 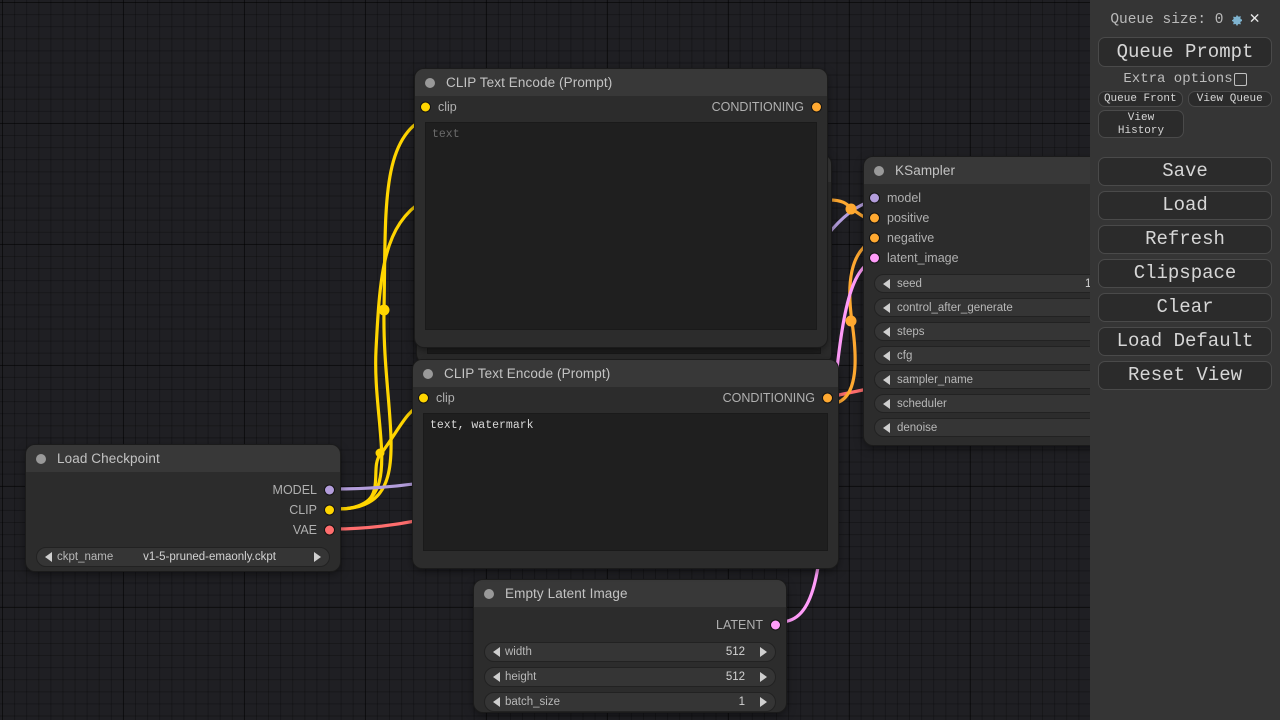 I want to click on input-slot-positive: positive, so click(x=977, y=218).